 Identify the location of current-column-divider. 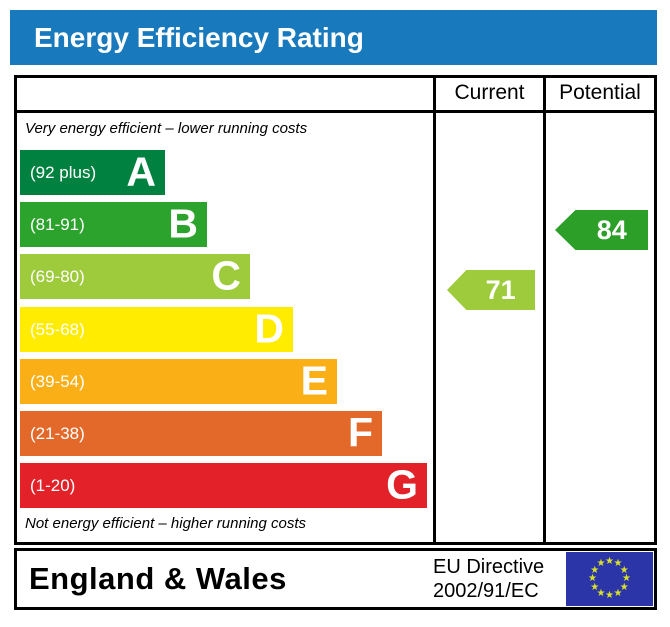
(434, 310).